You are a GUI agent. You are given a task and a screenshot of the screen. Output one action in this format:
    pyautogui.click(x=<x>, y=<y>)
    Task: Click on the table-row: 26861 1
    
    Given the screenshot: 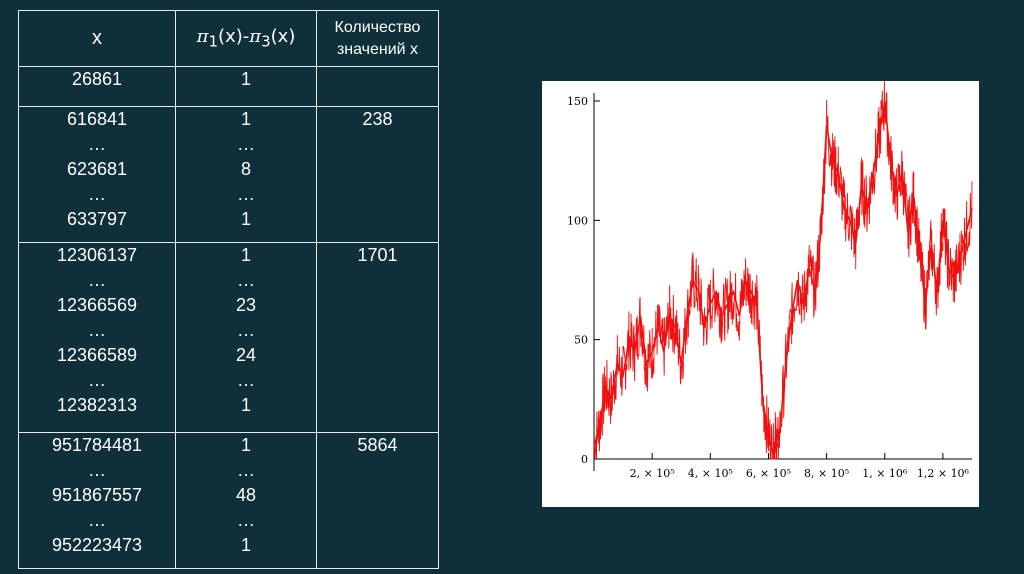 What is the action you would take?
    pyautogui.click(x=228, y=86)
    